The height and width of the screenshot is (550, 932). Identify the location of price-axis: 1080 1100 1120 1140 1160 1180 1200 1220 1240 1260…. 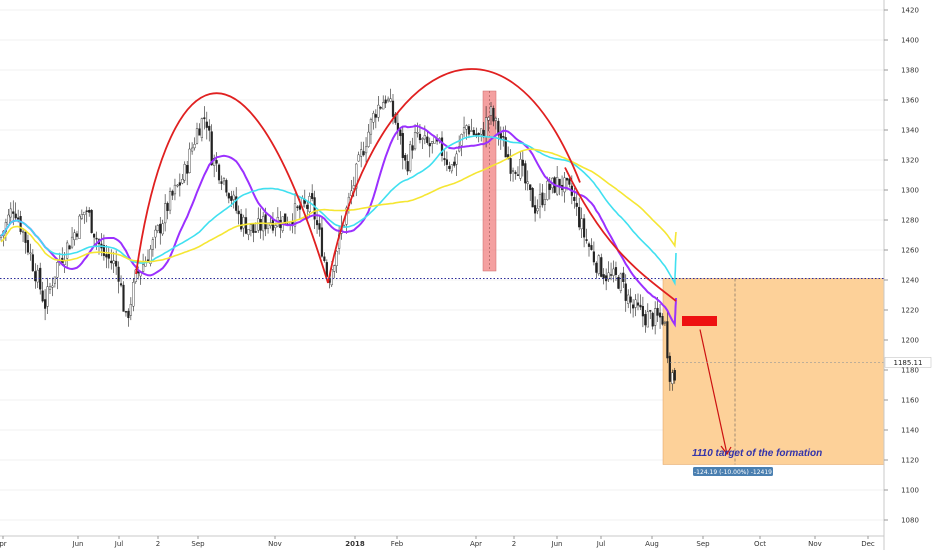
(908, 266).